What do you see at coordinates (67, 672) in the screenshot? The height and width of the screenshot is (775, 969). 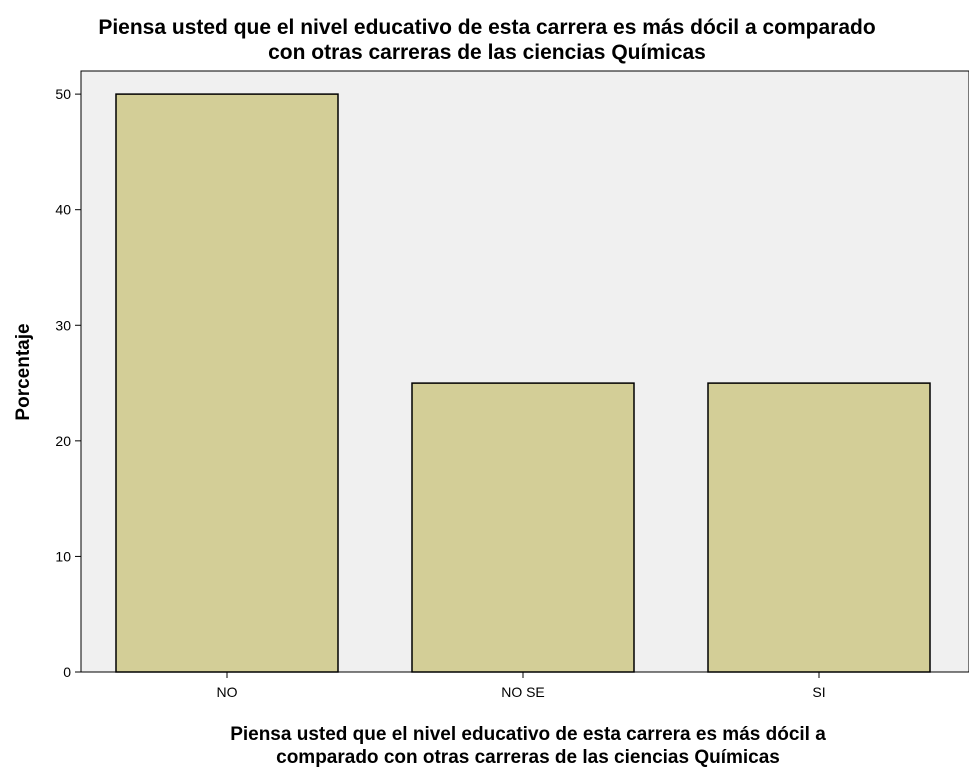 I see `y-tick-label-0: 0` at bounding box center [67, 672].